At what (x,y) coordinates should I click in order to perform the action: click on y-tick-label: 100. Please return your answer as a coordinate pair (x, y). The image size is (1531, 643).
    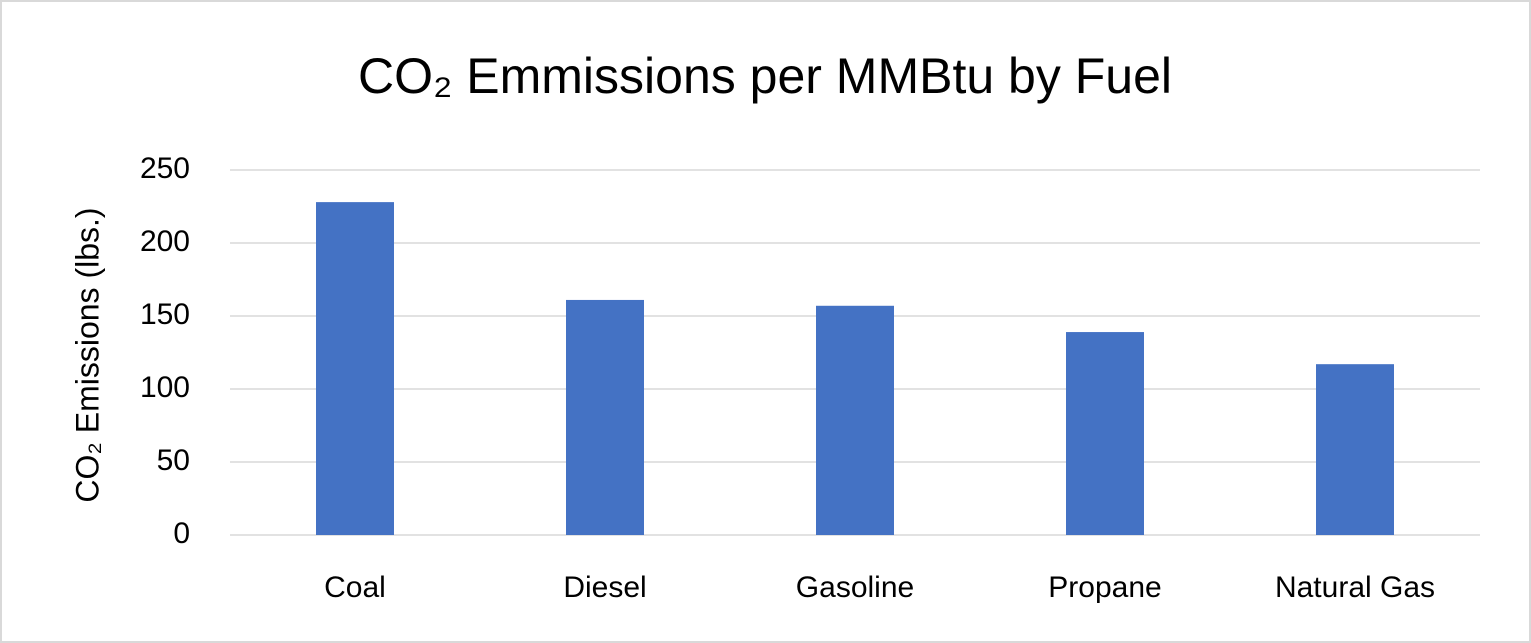
    Looking at the image, I should click on (165, 387).